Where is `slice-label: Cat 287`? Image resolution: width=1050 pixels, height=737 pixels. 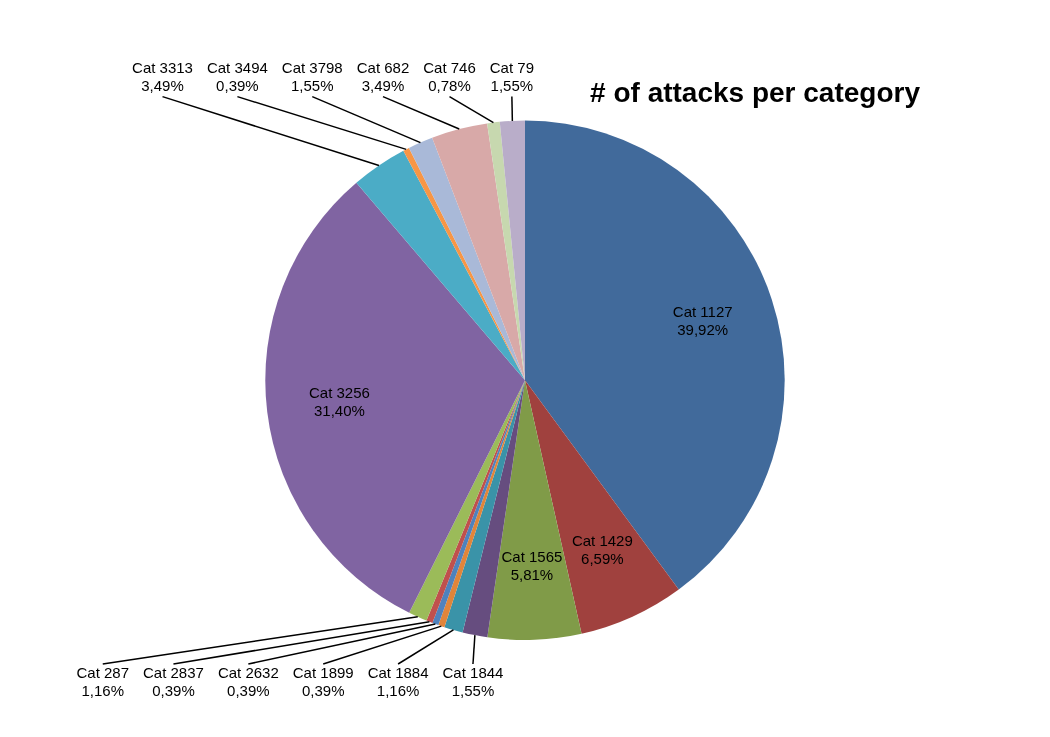 slice-label: Cat 287 is located at coordinates (103, 673).